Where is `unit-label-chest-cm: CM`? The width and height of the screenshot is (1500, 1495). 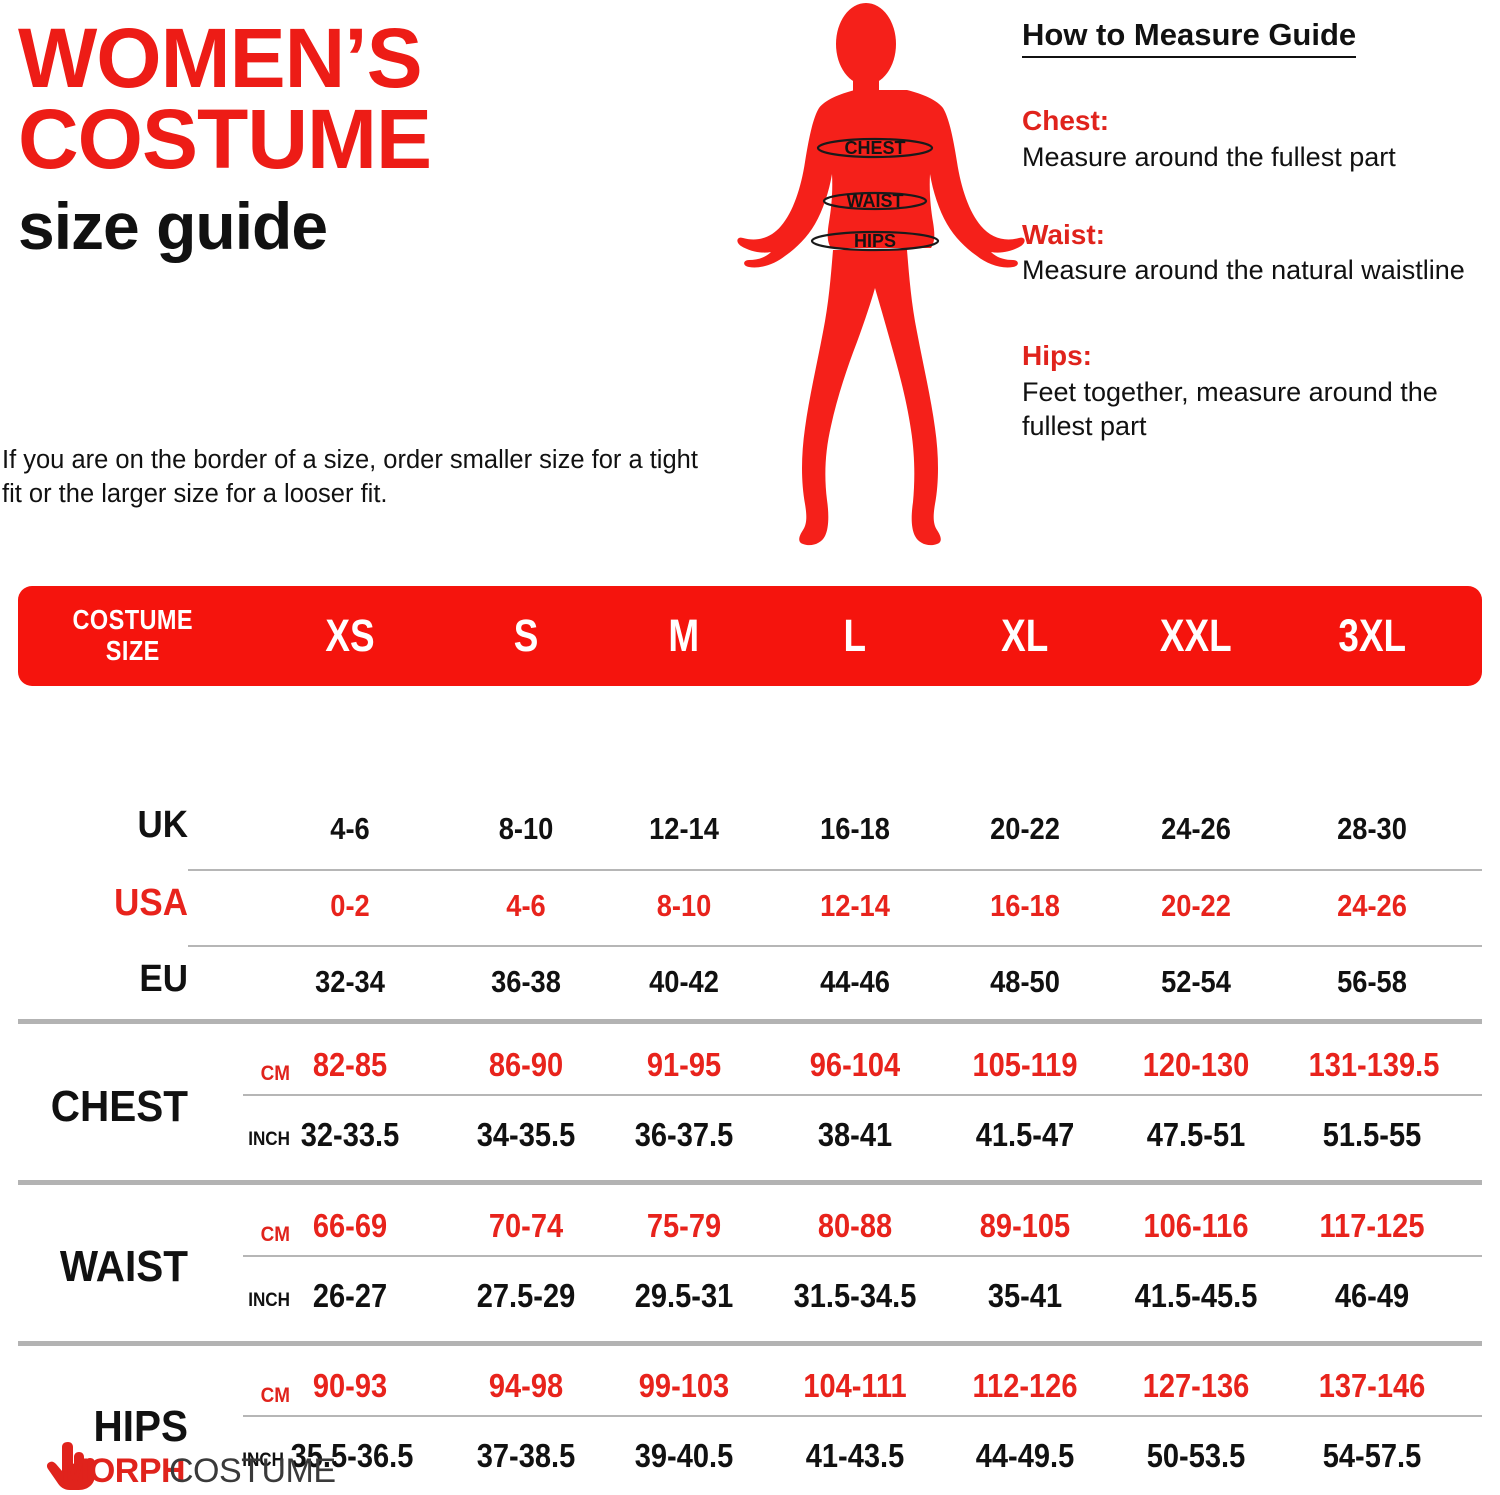
unit-label-chest-cm: CM is located at coordinates (275, 1073).